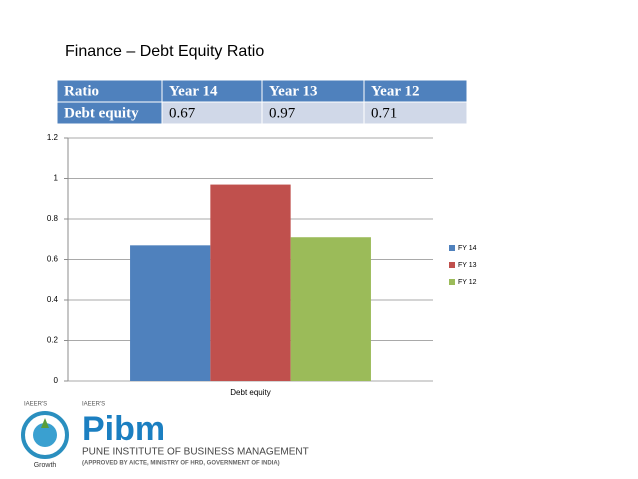 This screenshot has height=479, width=638. I want to click on y-tick-label: 0, so click(56, 380).